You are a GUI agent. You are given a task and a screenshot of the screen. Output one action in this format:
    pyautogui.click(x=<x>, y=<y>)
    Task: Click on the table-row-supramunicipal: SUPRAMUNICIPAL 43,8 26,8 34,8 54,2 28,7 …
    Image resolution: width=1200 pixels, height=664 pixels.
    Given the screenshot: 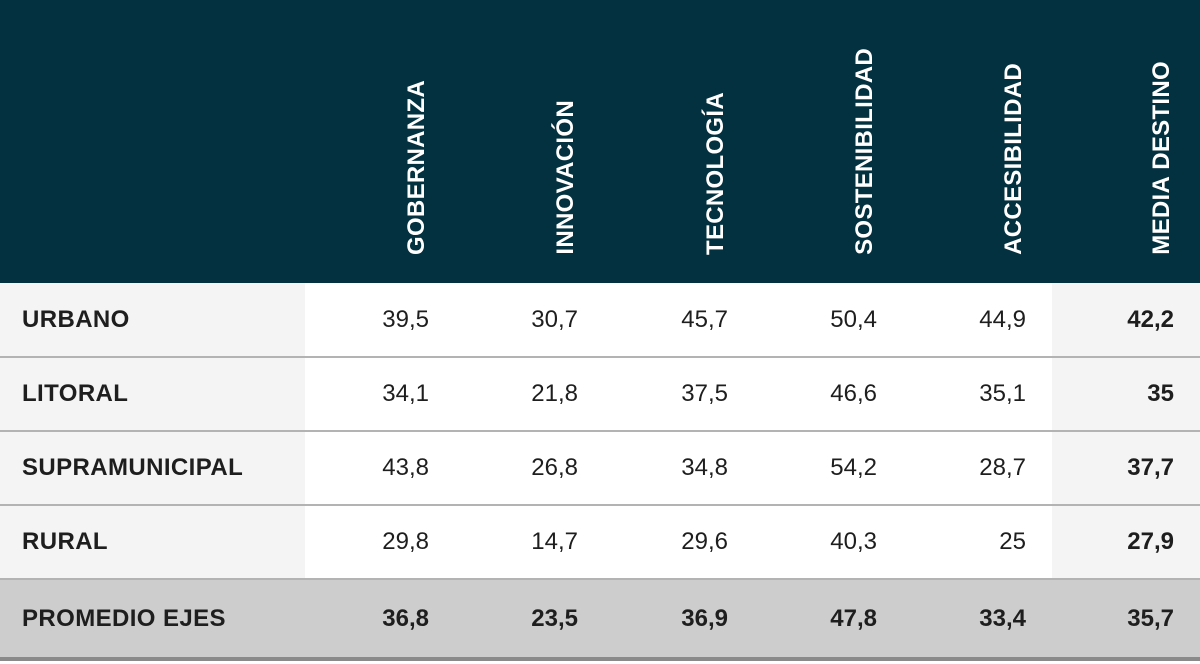 What is the action you would take?
    pyautogui.click(x=600, y=468)
    